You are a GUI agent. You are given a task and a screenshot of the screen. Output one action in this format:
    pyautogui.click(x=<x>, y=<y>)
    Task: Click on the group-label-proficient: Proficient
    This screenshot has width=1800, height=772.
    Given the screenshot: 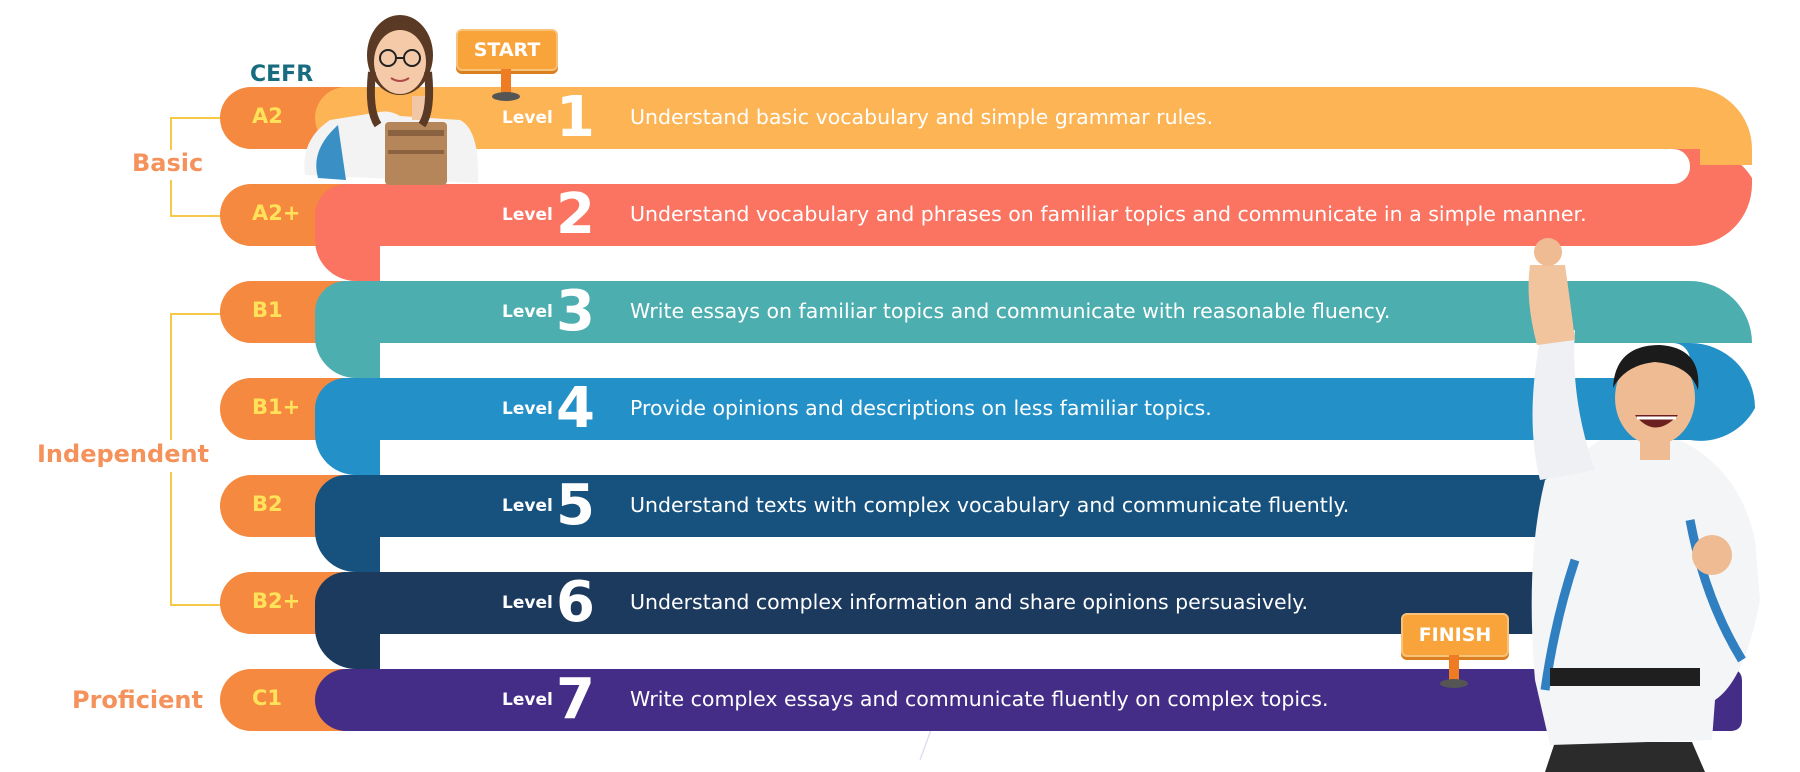 What is the action you would take?
    pyautogui.click(x=137, y=700)
    